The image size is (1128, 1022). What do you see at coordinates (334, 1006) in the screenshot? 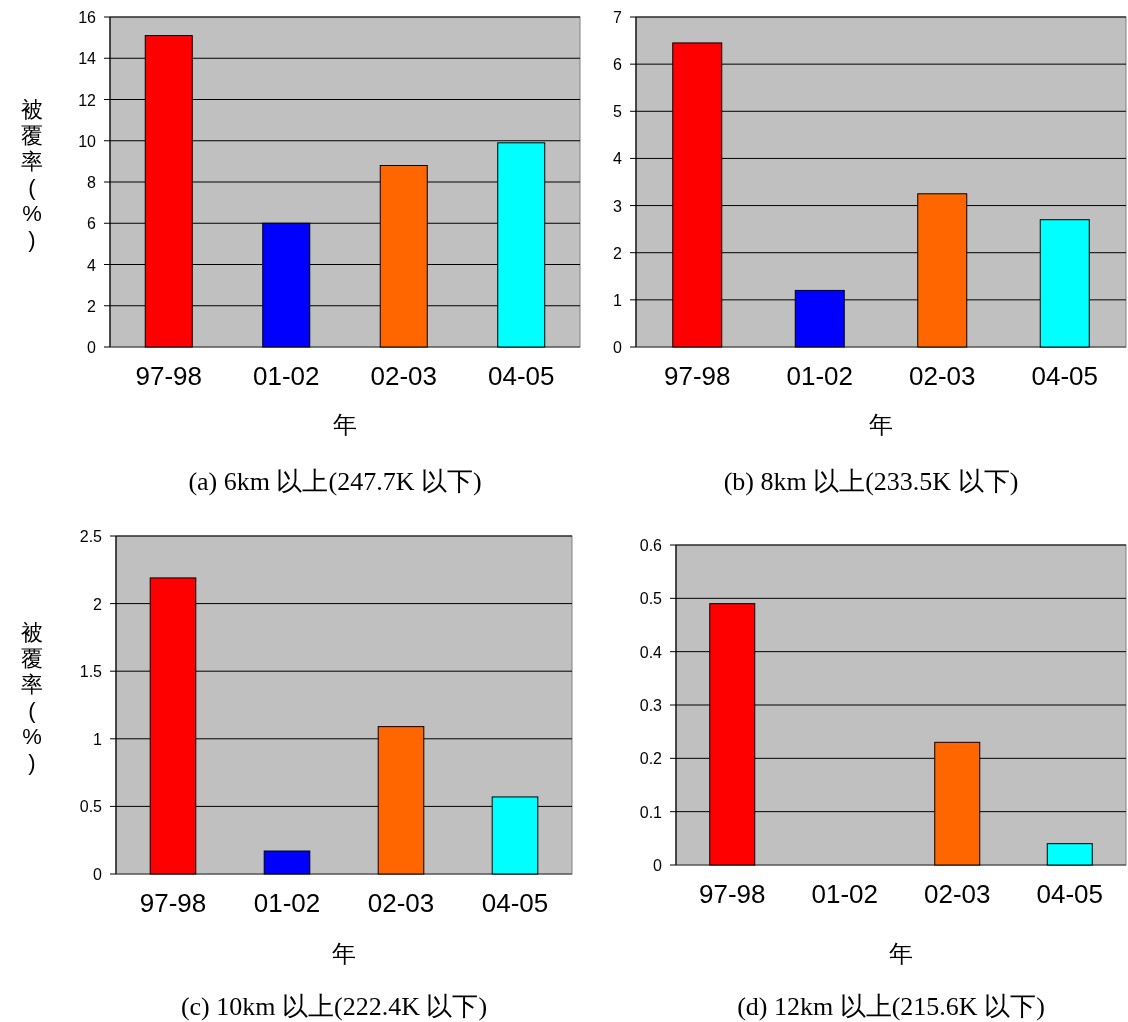
I see `text: (c) 10km 以上(222.4K 以下)` at bounding box center [334, 1006].